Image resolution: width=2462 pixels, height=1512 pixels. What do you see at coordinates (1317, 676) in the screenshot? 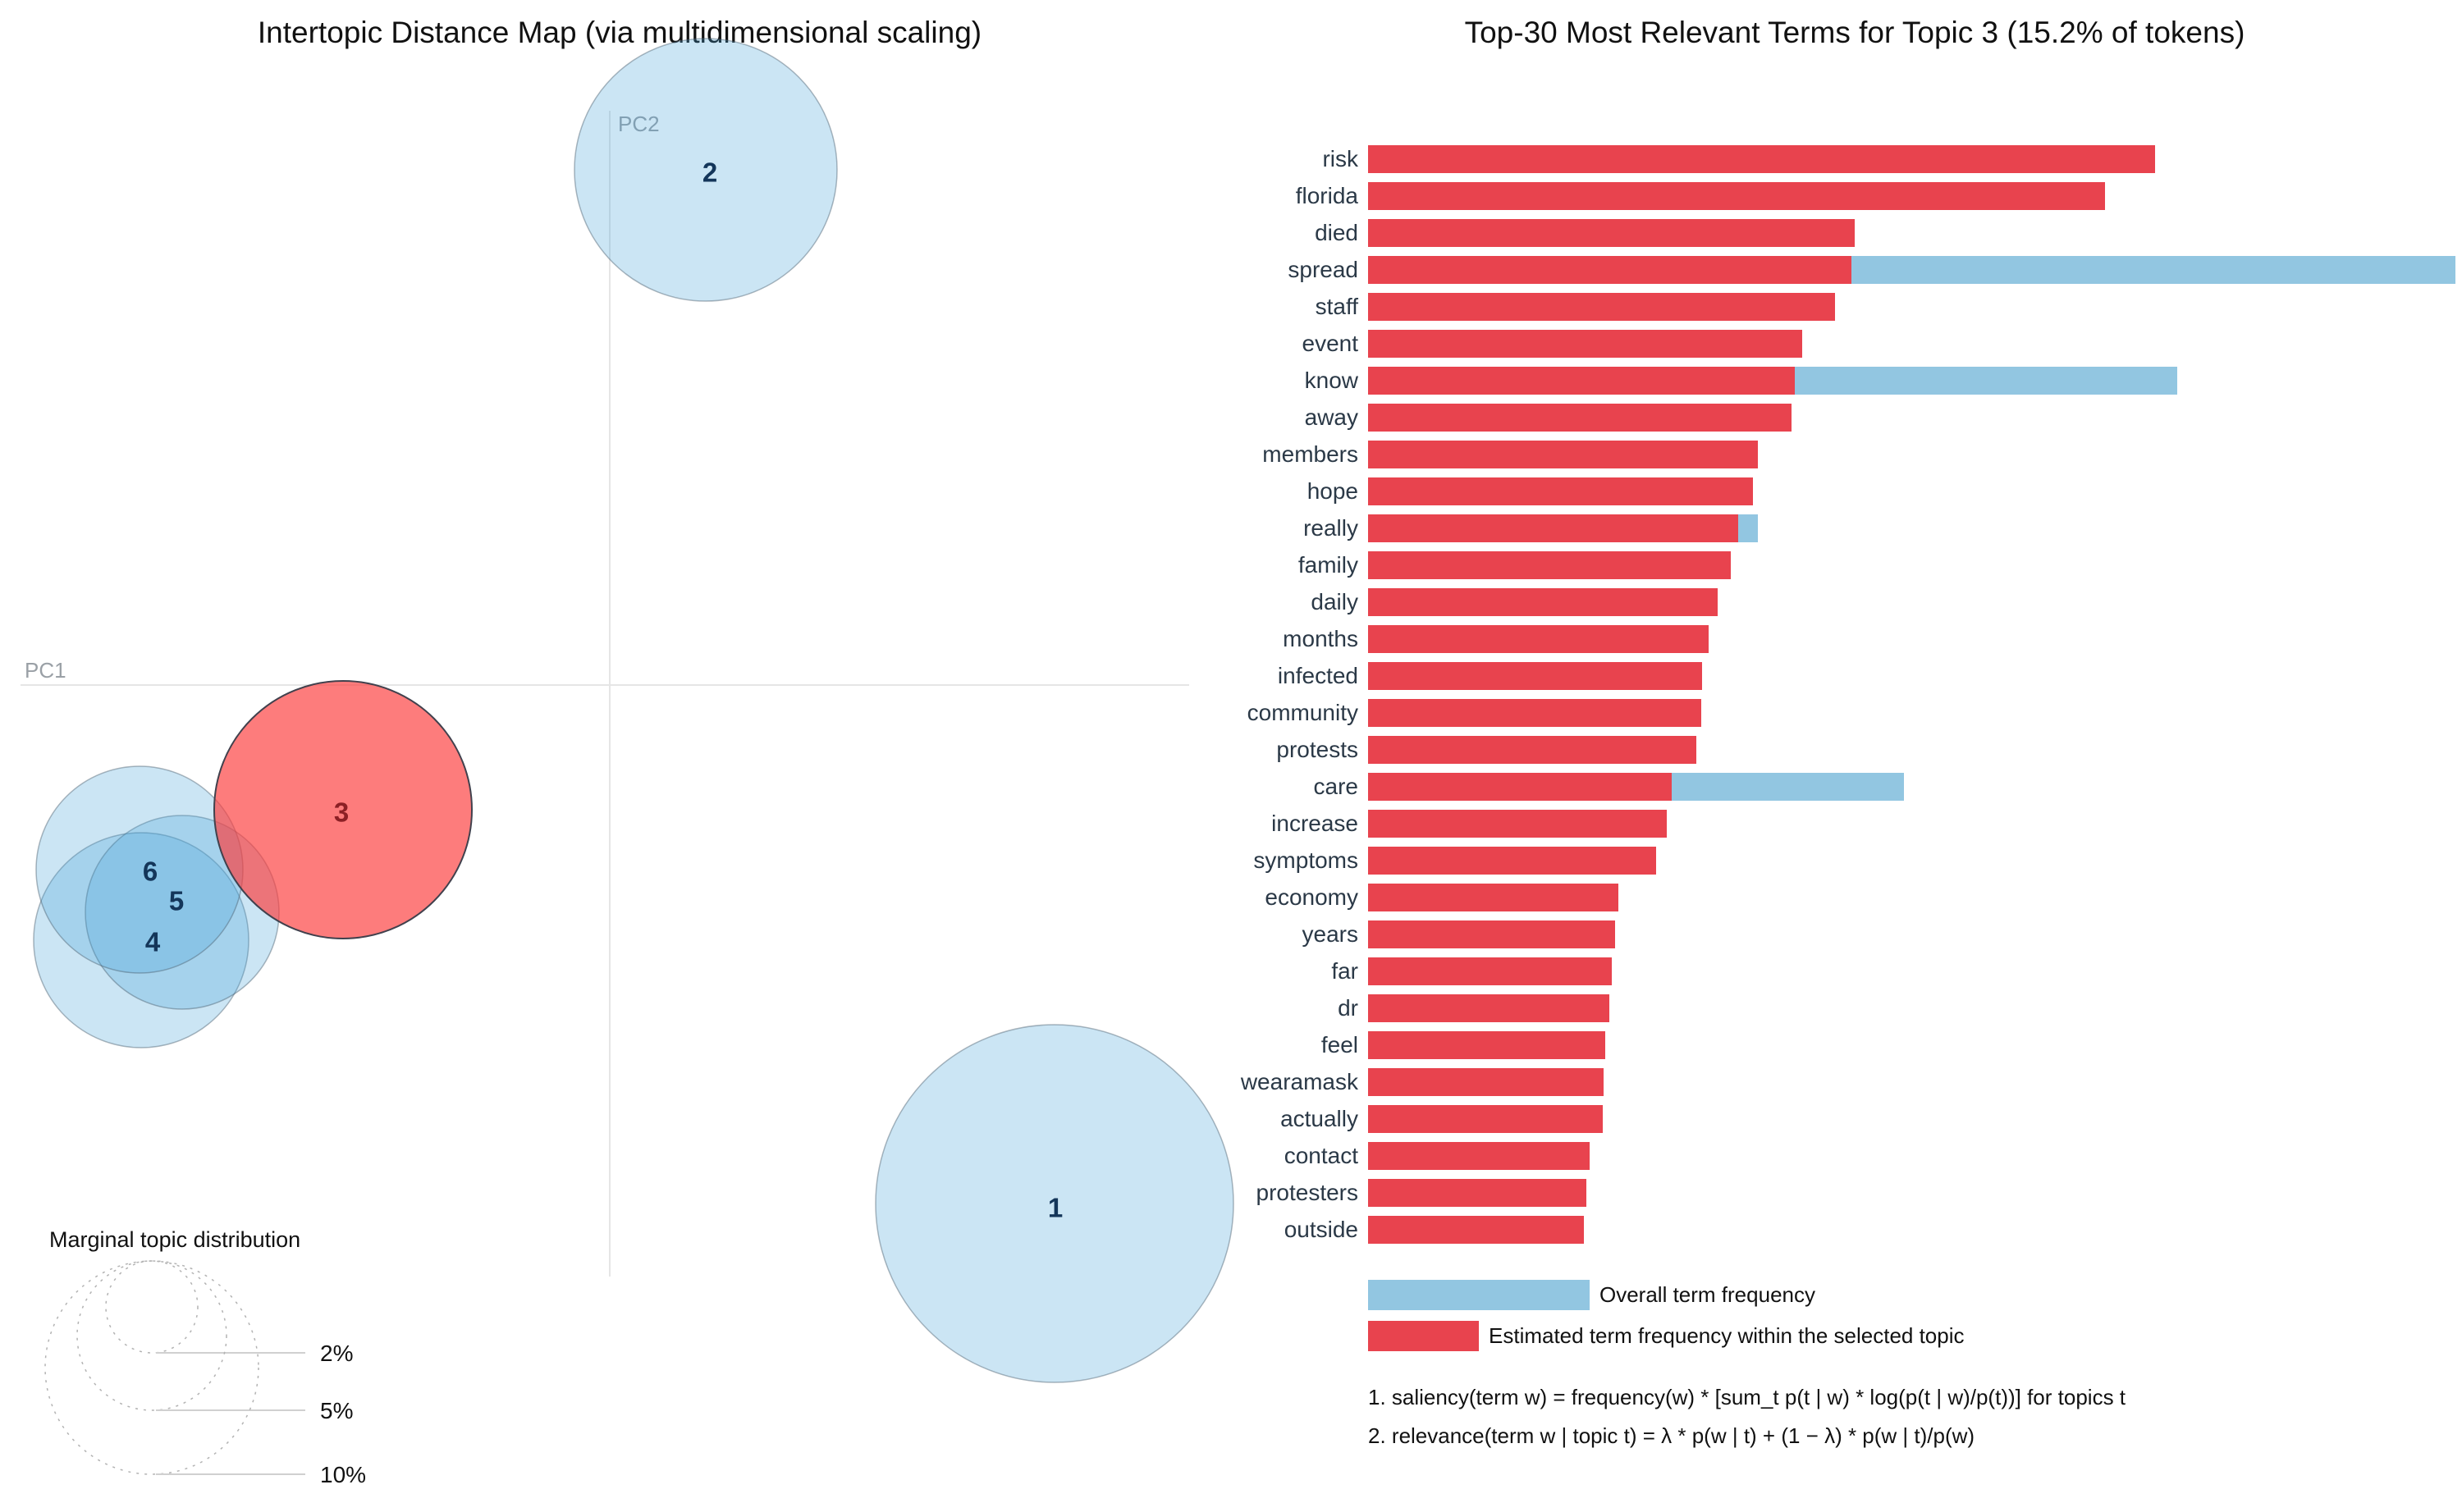
I see `term-label: infected` at bounding box center [1317, 676].